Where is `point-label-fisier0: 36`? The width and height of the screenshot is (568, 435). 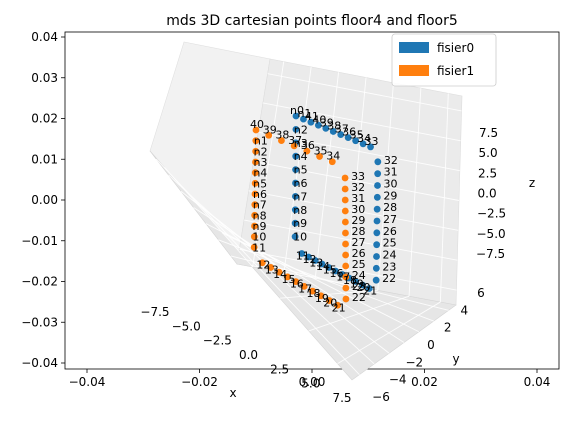
point-label-fisier0: 36 is located at coordinates (349, 132).